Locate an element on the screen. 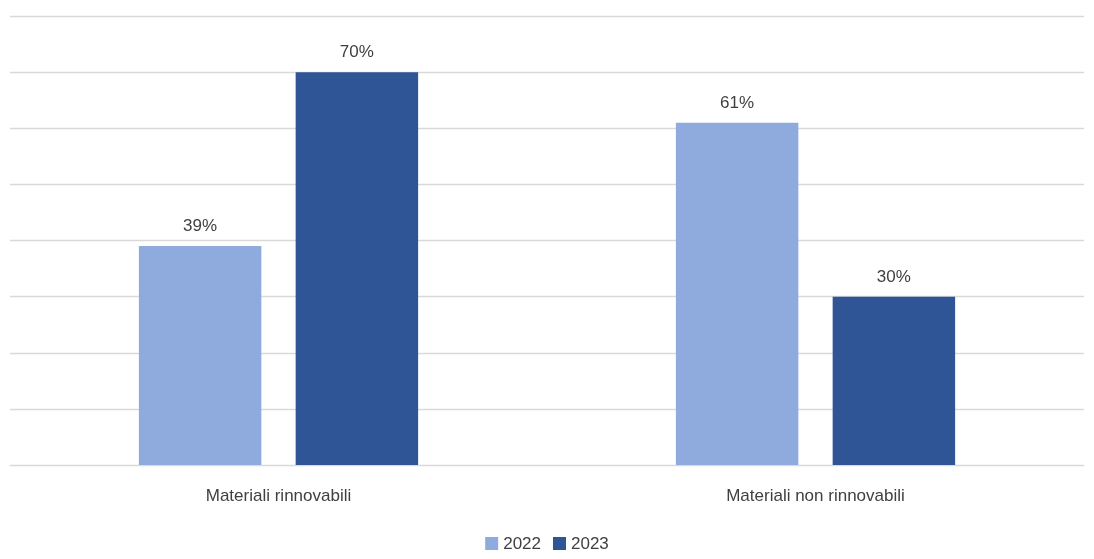 This screenshot has height=559, width=1094. data-label: 70% is located at coordinates (356, 52).